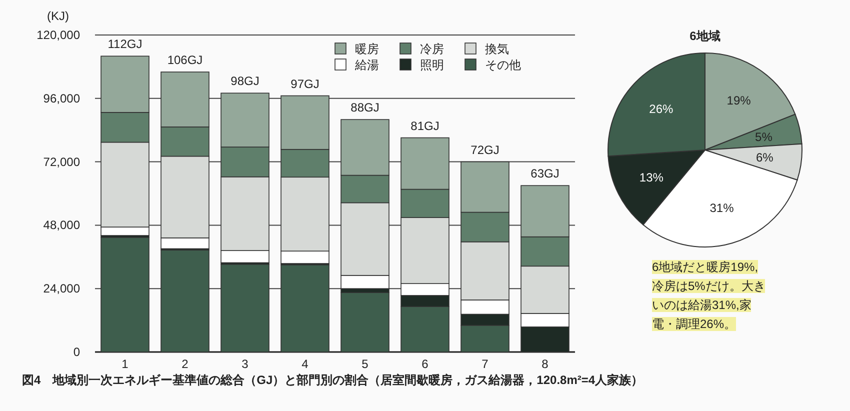 This screenshot has width=850, height=411. Describe the element at coordinates (425, 126) in the screenshot. I see `annotation: 81GJ` at that location.